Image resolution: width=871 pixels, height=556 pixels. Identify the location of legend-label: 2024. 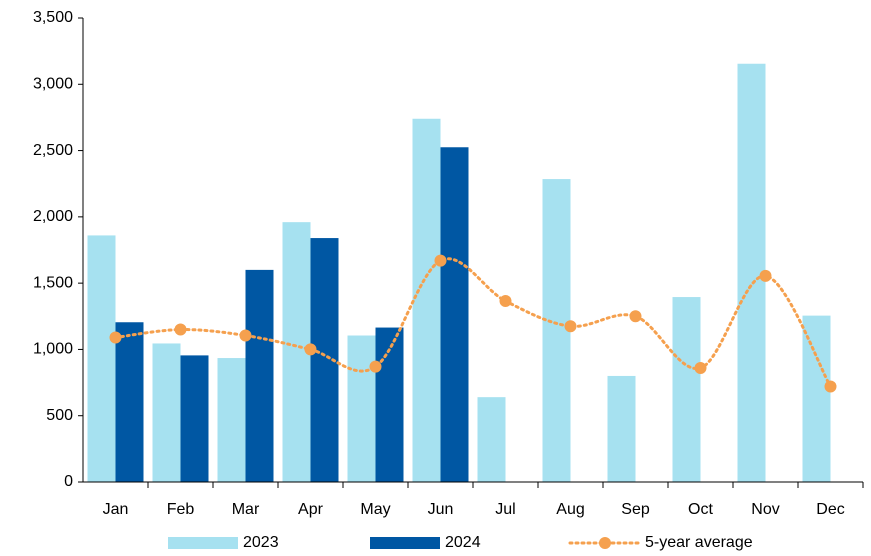
(463, 542).